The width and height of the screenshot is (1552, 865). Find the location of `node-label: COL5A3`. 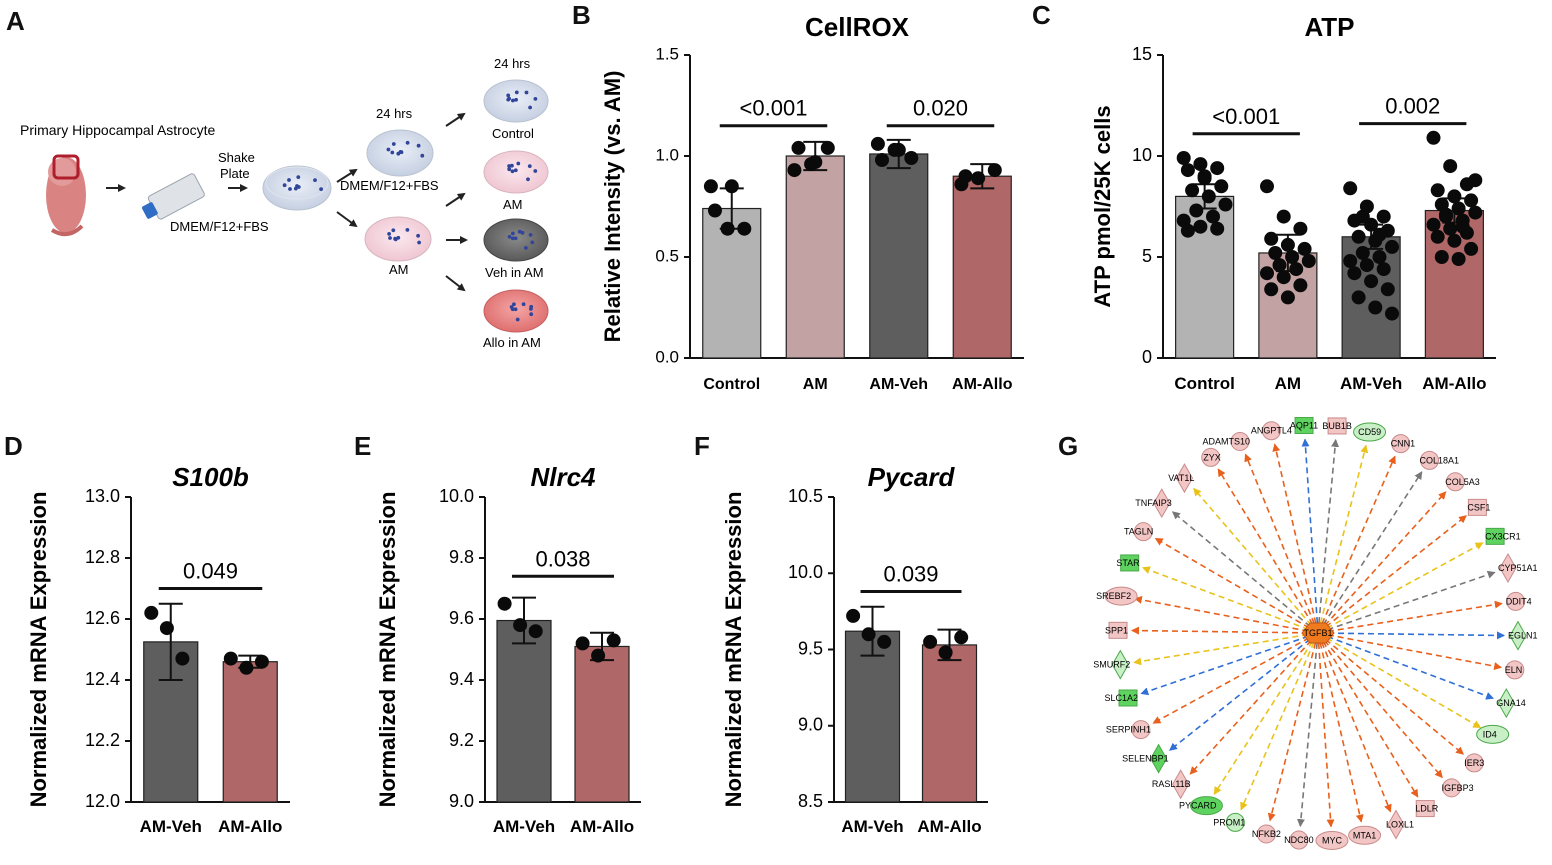

node-label: COL5A3 is located at coordinates (1462, 482).